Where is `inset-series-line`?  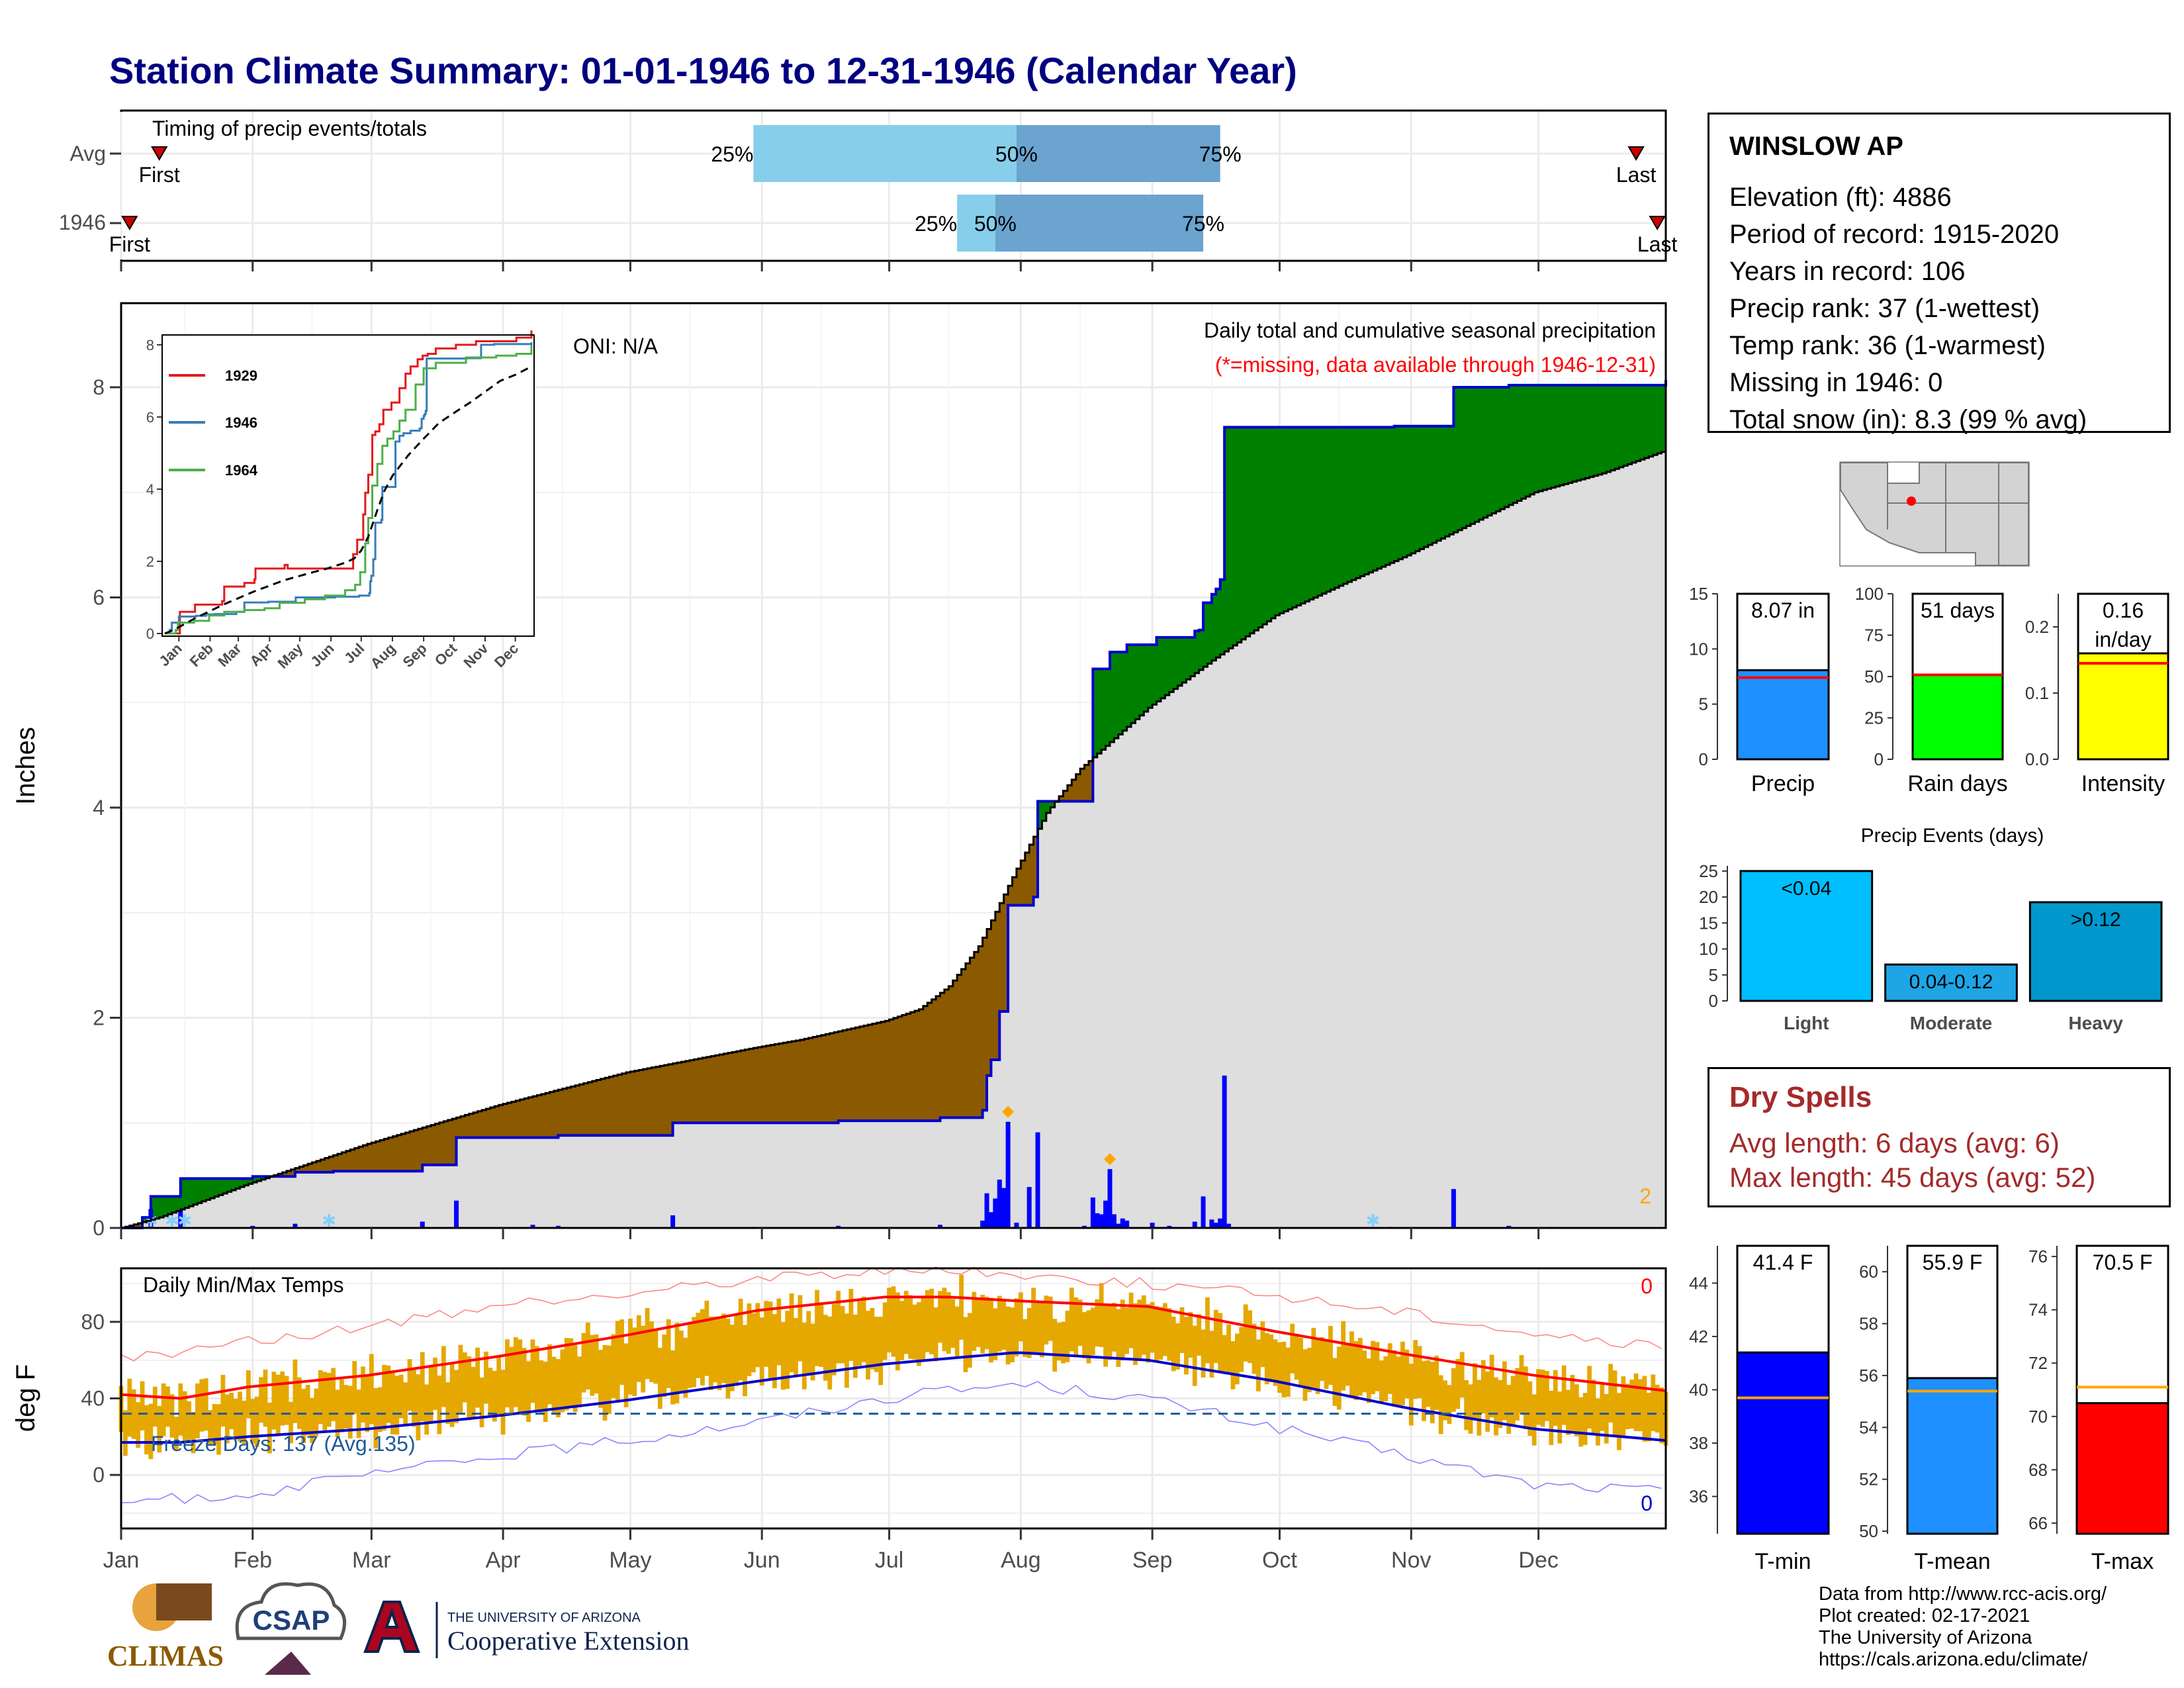 inset-series-line is located at coordinates (349, 488).